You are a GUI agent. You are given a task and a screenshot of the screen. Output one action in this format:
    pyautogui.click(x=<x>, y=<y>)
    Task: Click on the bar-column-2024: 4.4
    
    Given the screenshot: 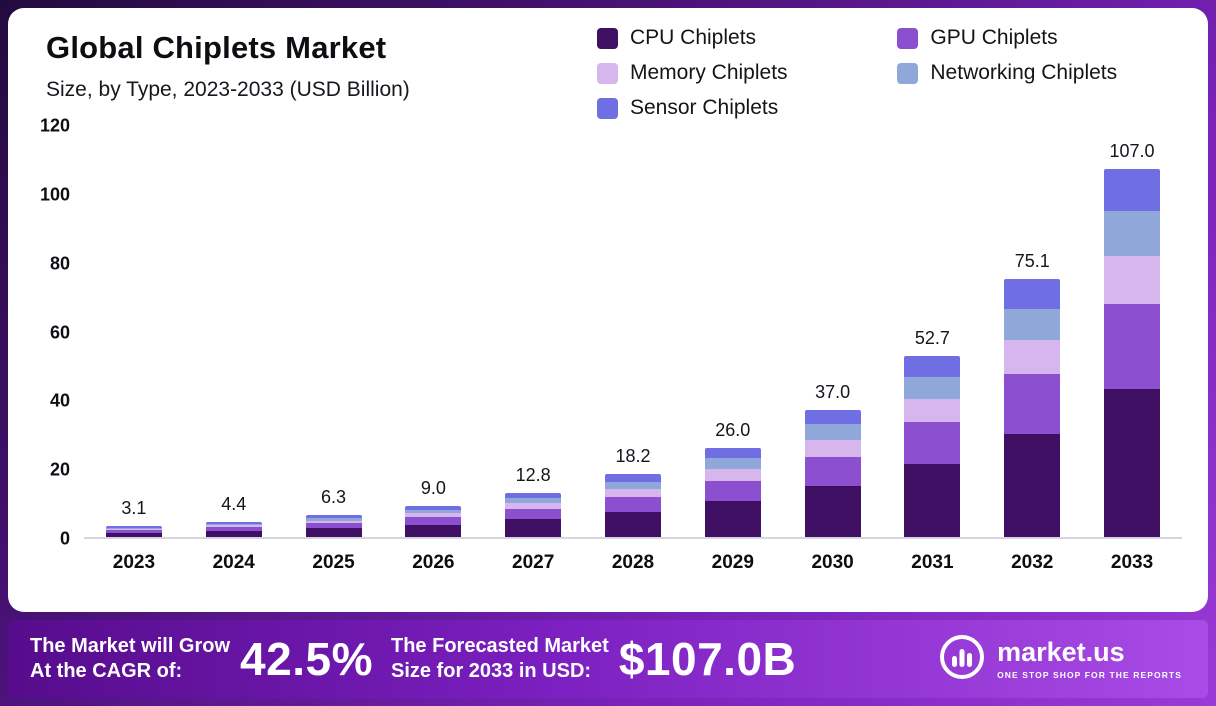 What is the action you would take?
    pyautogui.click(x=234, y=331)
    